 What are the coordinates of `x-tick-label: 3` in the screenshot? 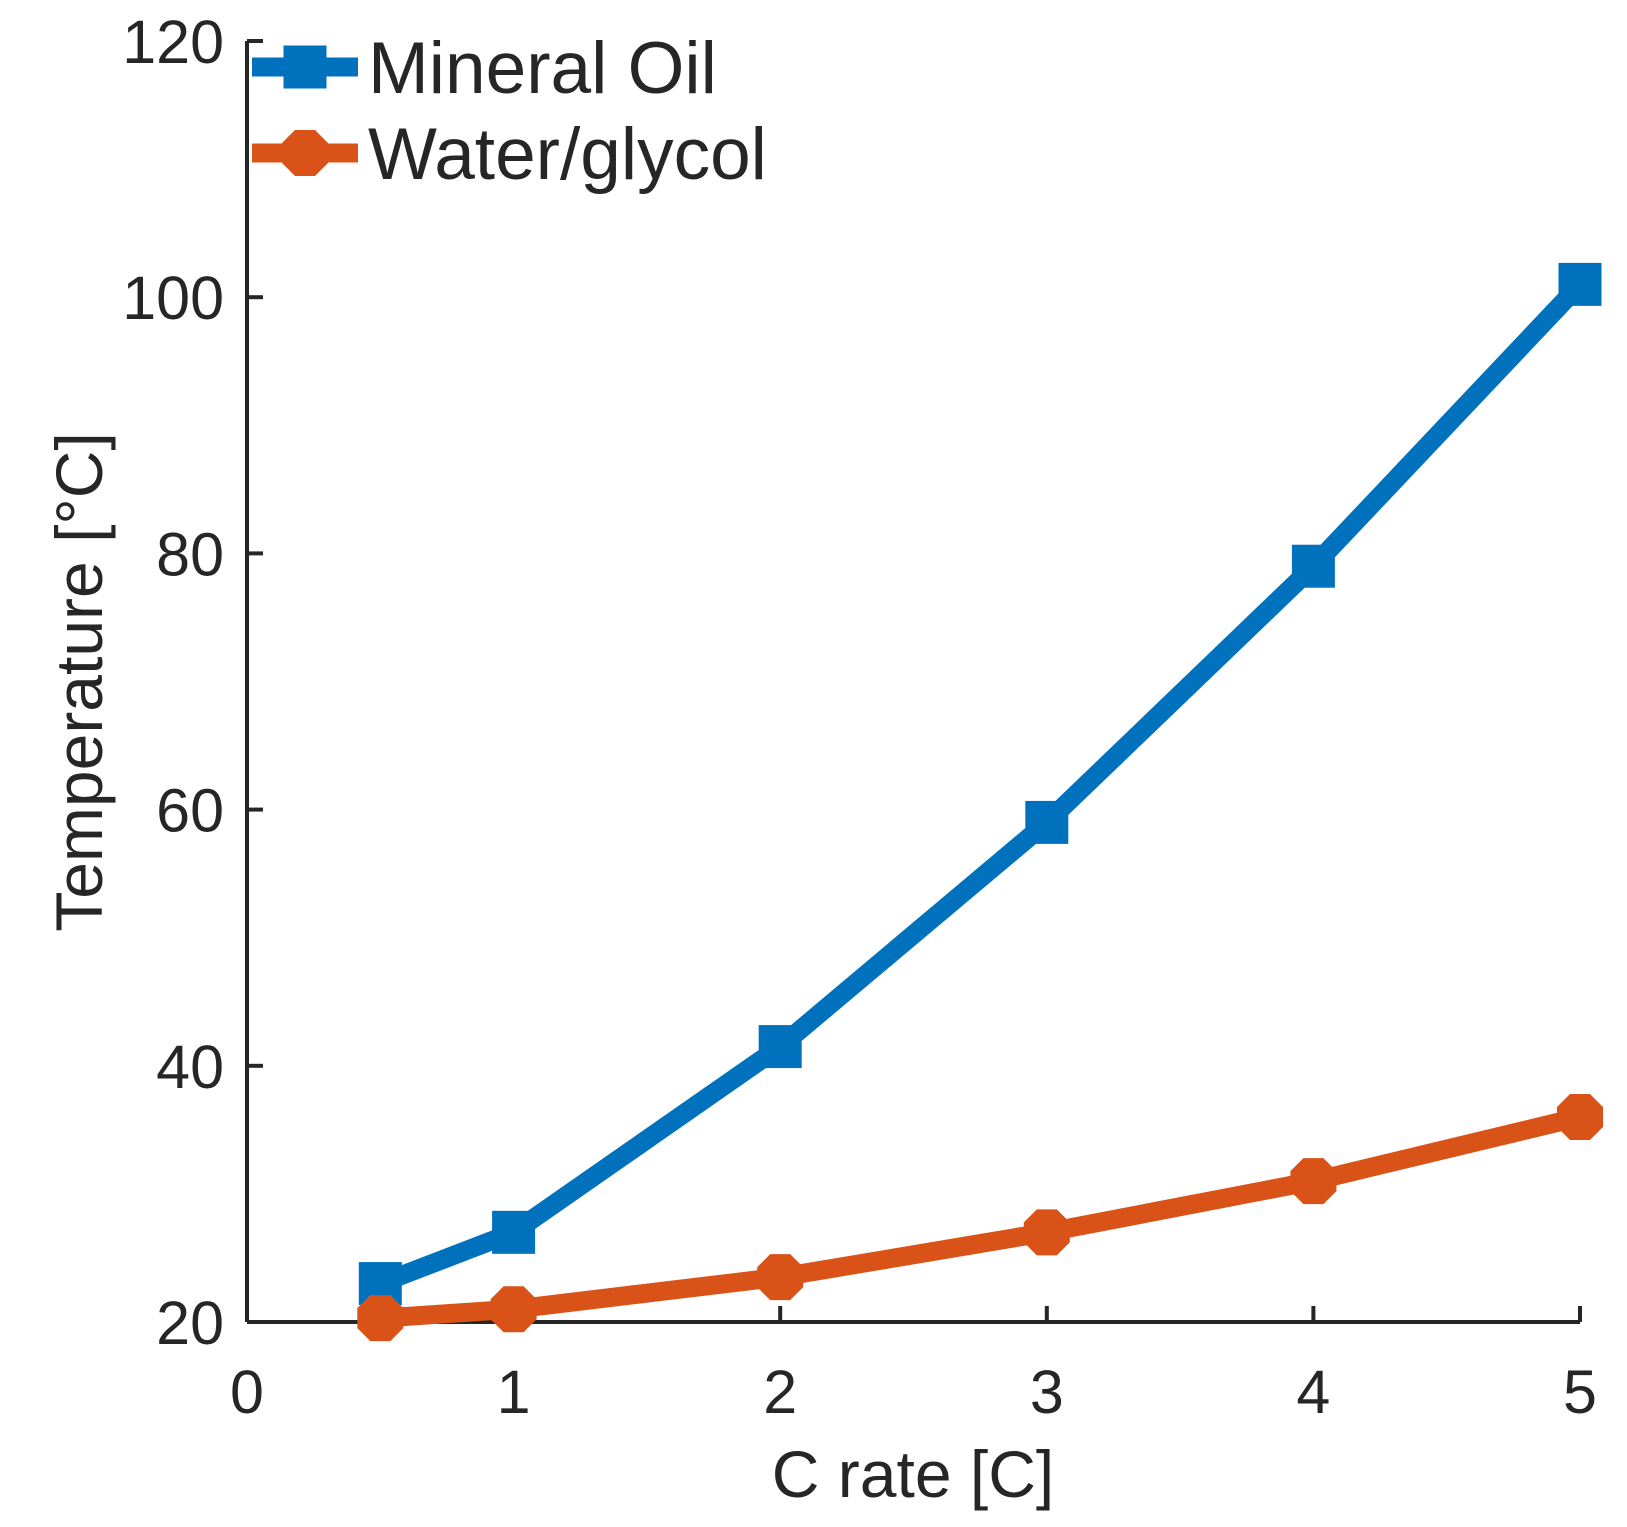 It's located at (1047, 1392).